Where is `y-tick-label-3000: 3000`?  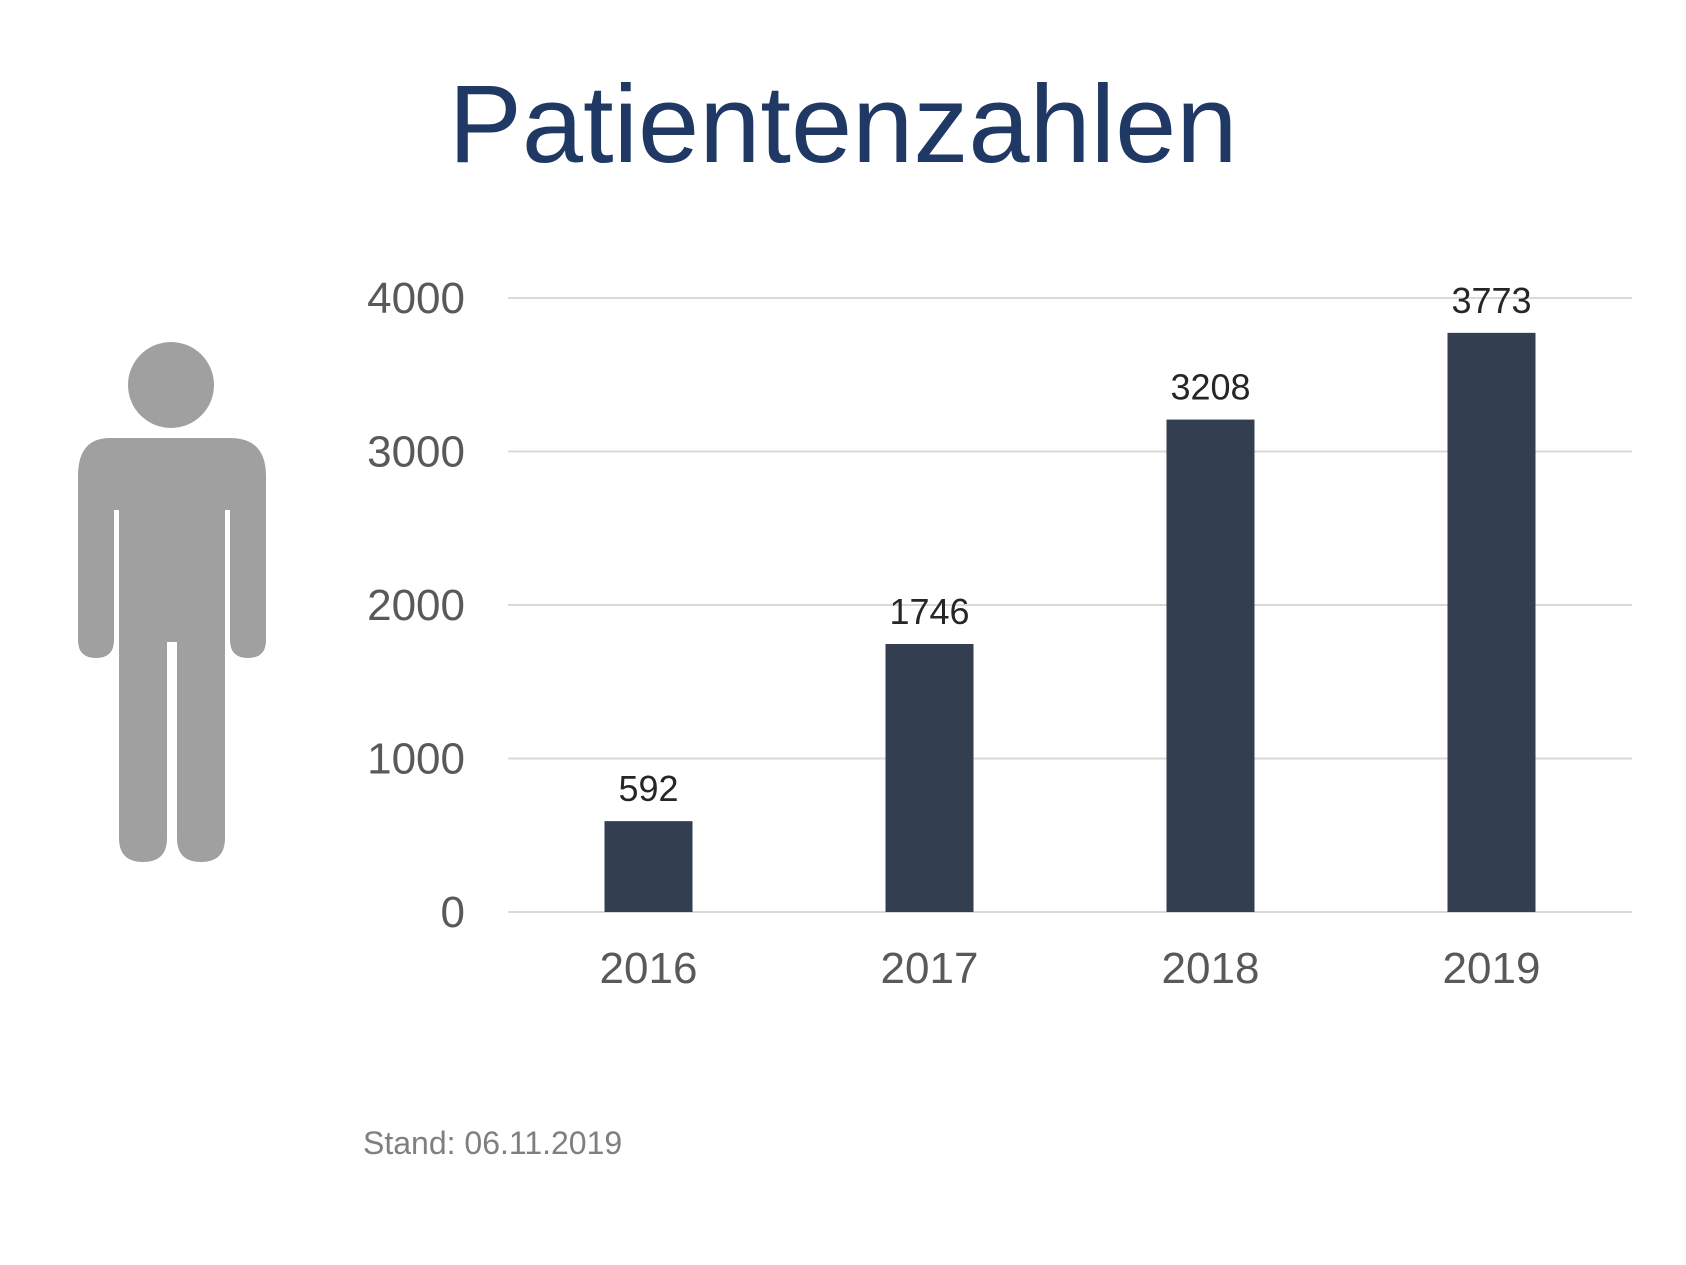 y-tick-label-3000: 3000 is located at coordinates (416, 452).